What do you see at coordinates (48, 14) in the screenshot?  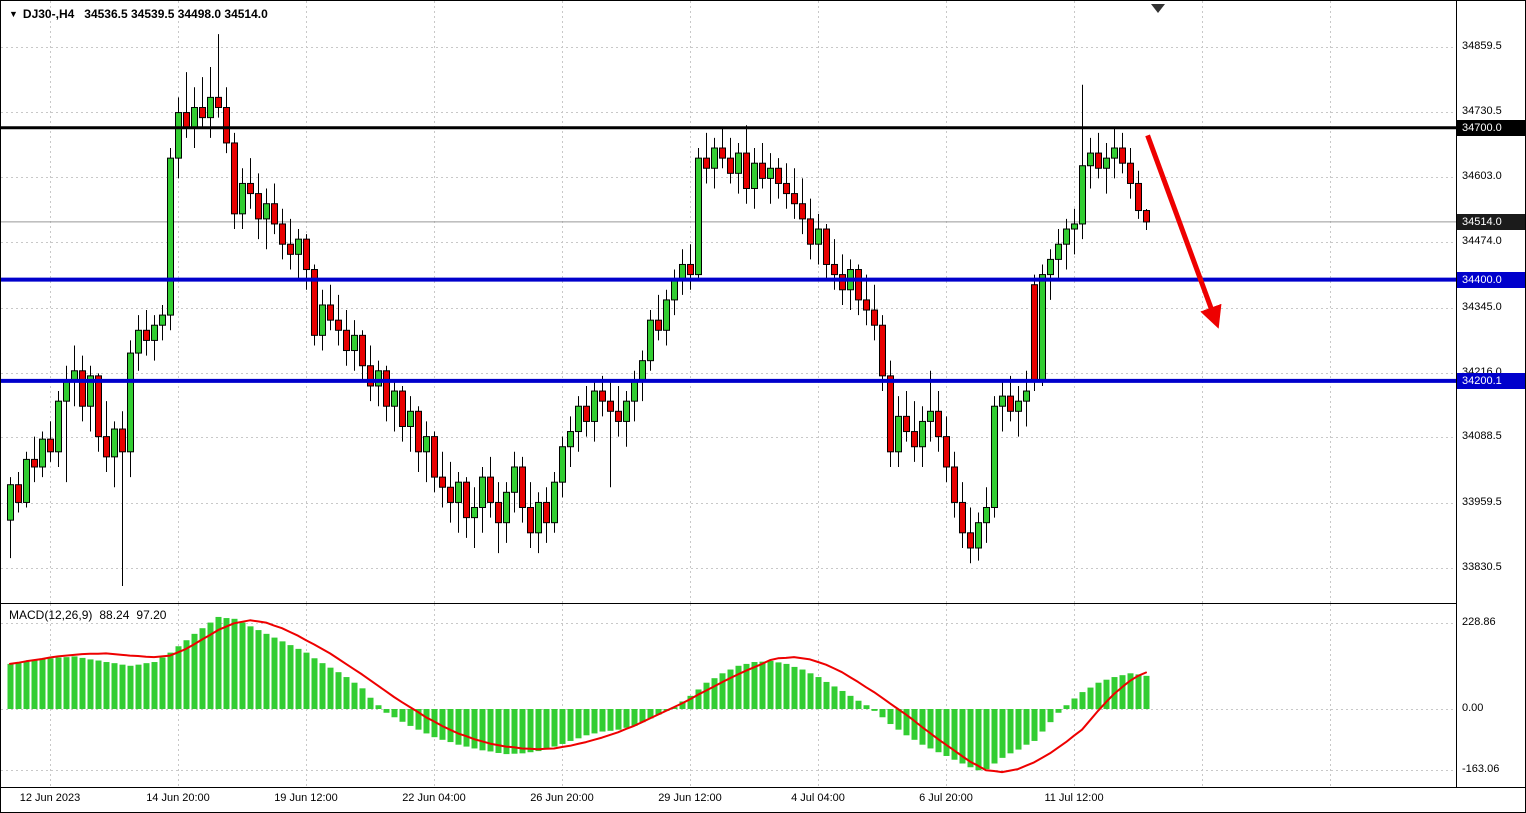 I see `symbol-timeframe-label: DJ30-,H4` at bounding box center [48, 14].